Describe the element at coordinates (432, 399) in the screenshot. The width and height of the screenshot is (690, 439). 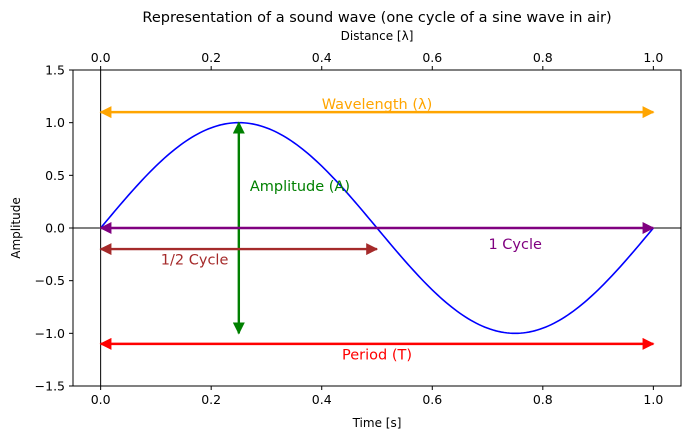
I see `x-tick-label: 0.6` at that location.